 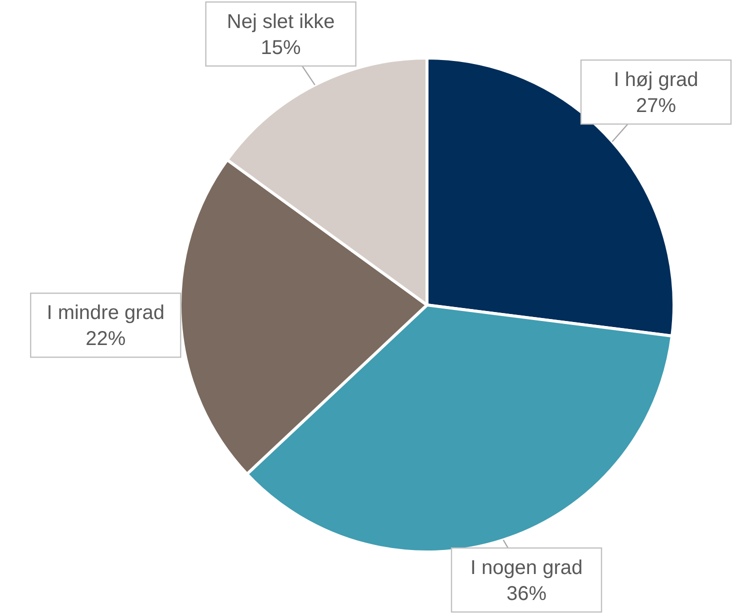 I want to click on data-label: 15%, so click(x=281, y=48).